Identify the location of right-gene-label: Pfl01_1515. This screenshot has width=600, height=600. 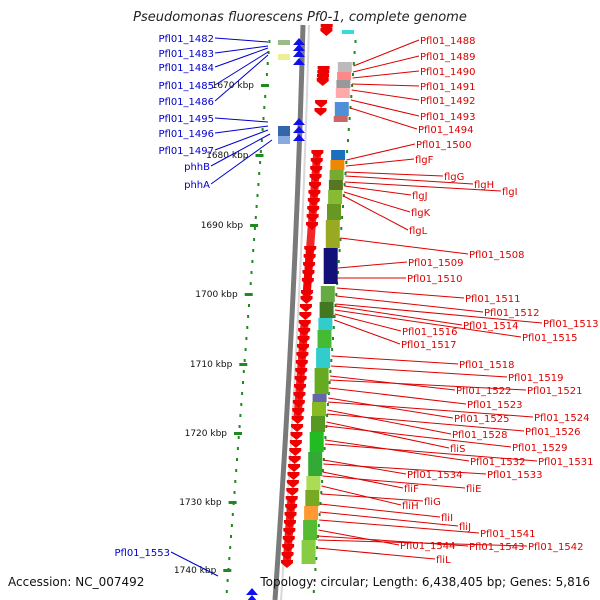
(550, 338).